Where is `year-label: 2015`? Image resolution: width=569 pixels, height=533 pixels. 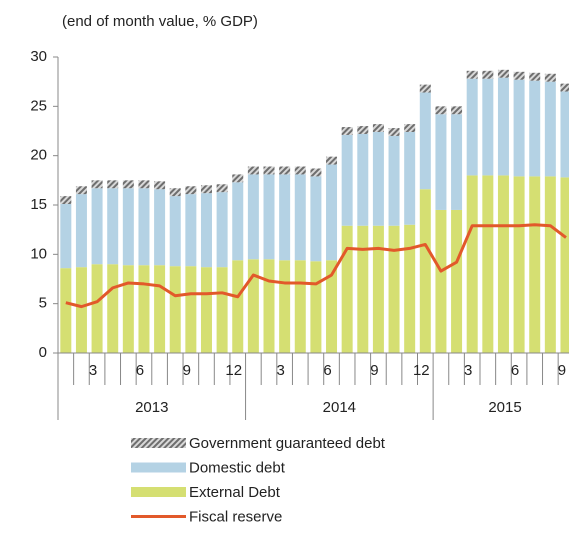 year-label: 2015 is located at coordinates (504, 407).